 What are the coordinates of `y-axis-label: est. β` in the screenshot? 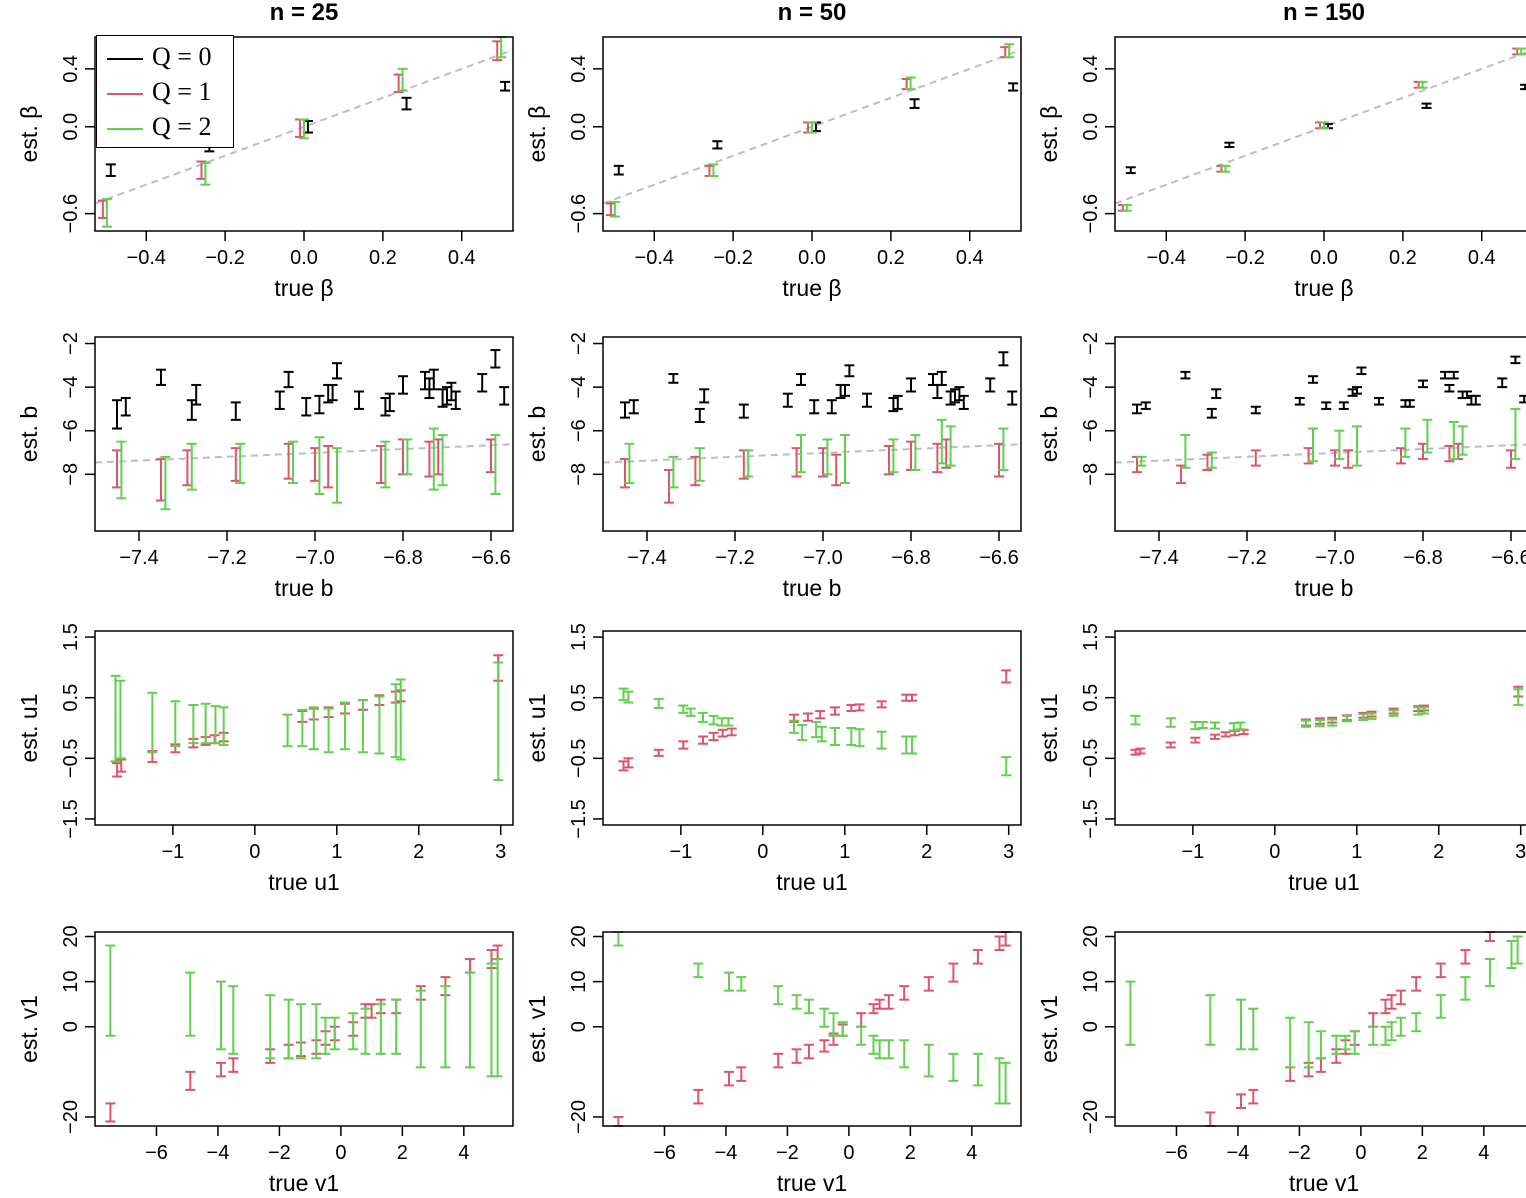 It's located at (1049, 134).